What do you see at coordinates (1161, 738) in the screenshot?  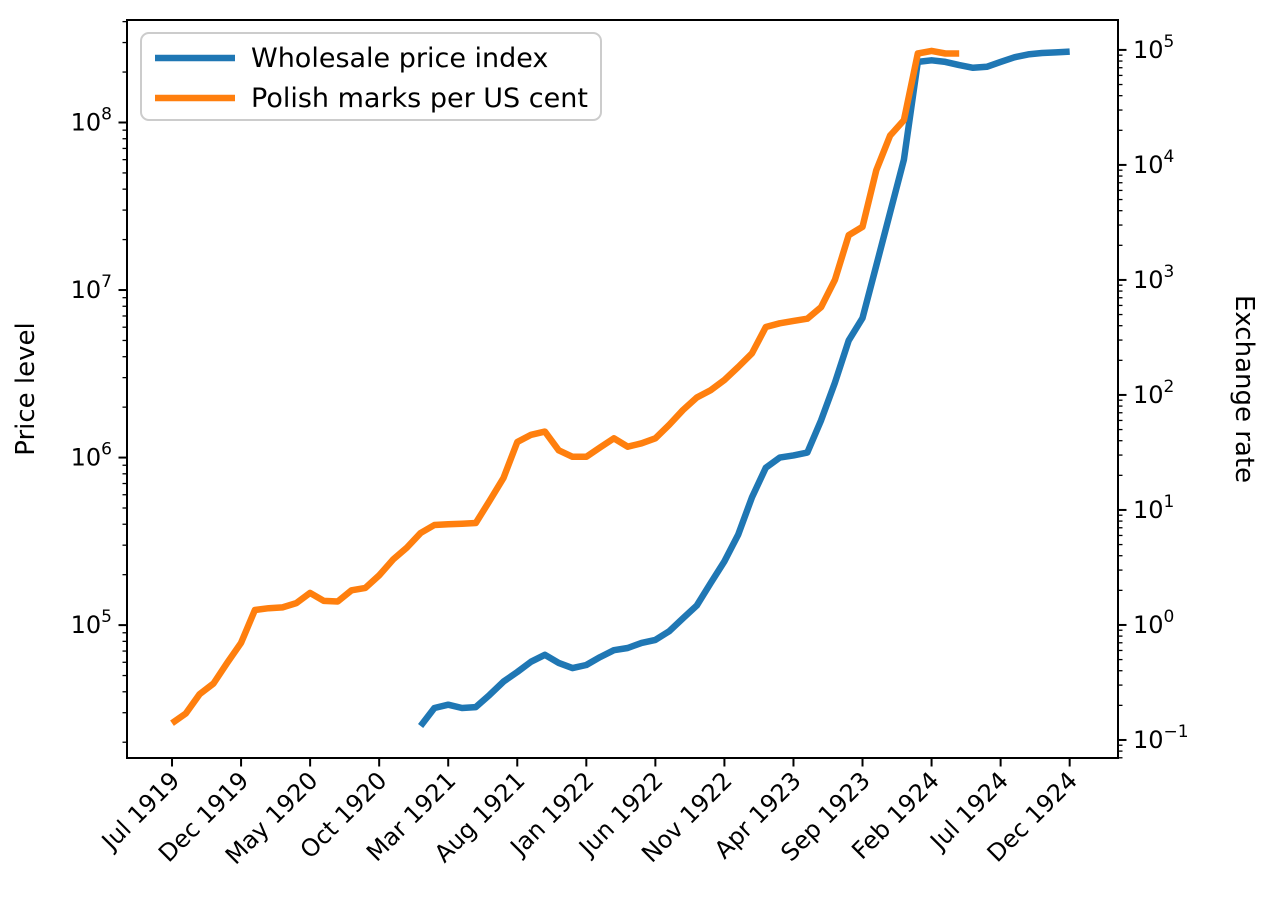 I see `right-tick-label: 10⁻¹` at bounding box center [1161, 738].